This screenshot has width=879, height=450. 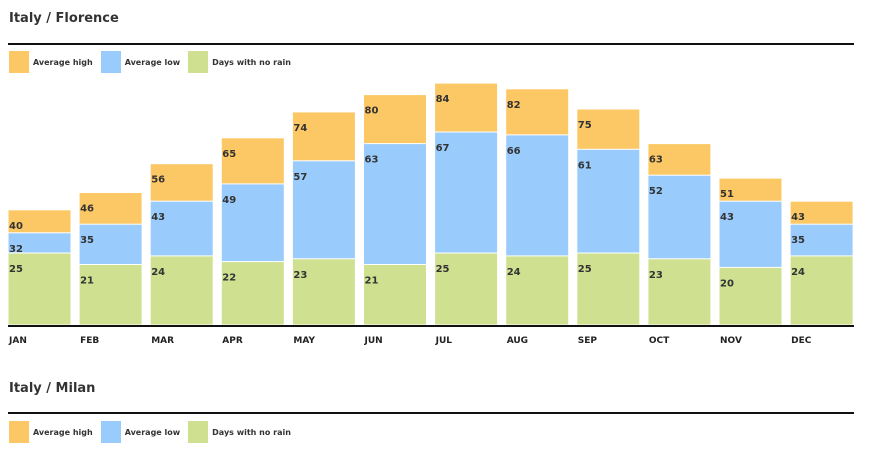 I want to click on data-label-days-no-rain-apr: 22, so click(x=229, y=278).